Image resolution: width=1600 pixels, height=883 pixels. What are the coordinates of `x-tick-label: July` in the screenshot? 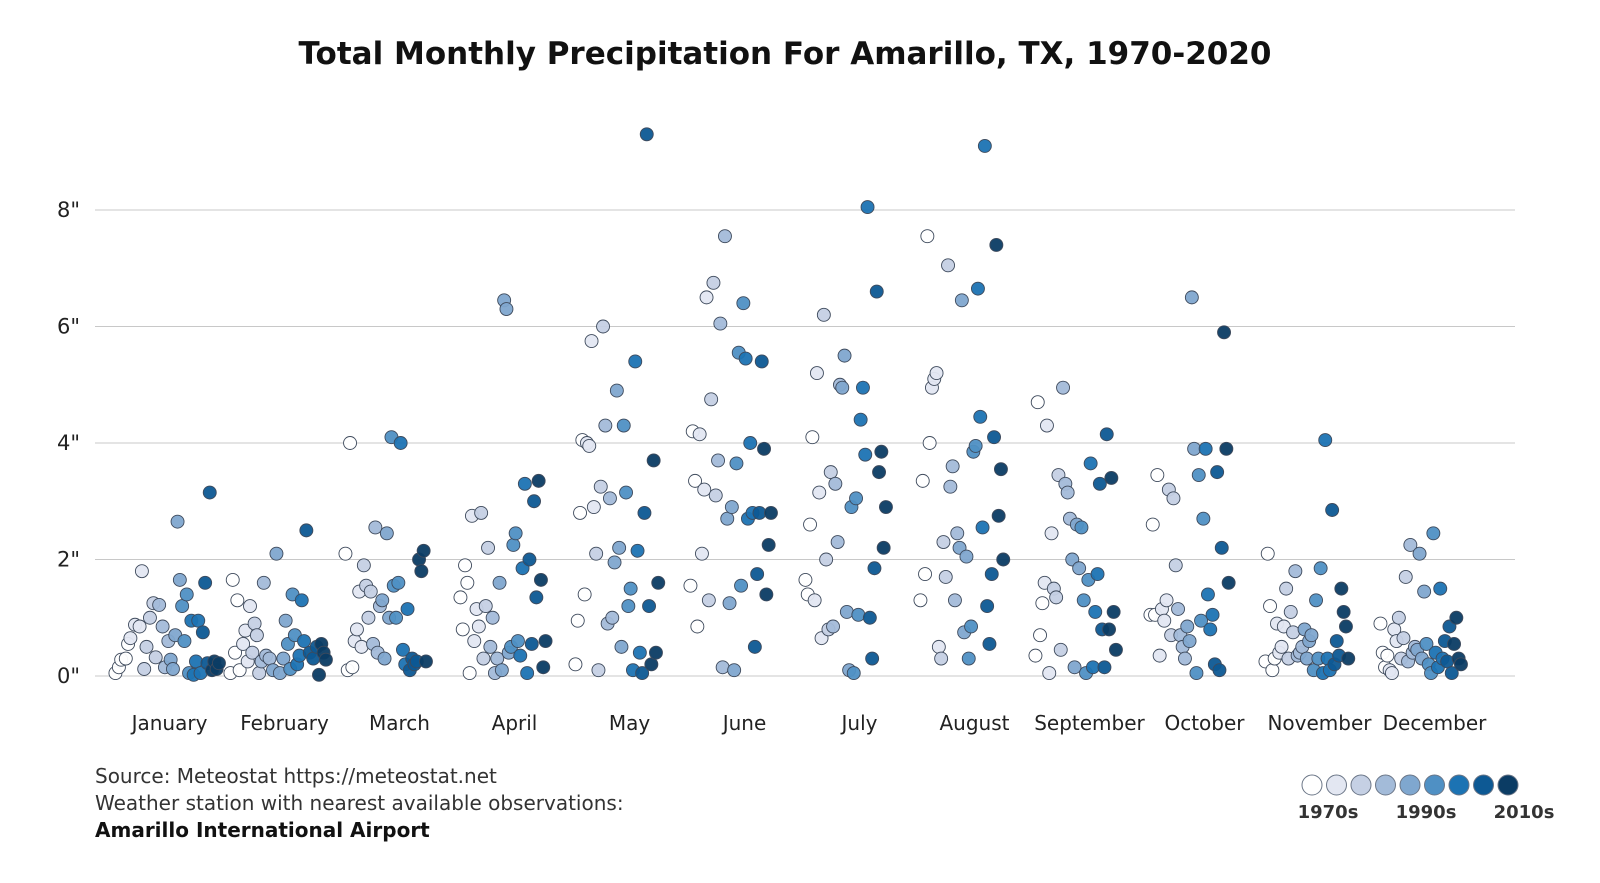 It's located at (859, 723).